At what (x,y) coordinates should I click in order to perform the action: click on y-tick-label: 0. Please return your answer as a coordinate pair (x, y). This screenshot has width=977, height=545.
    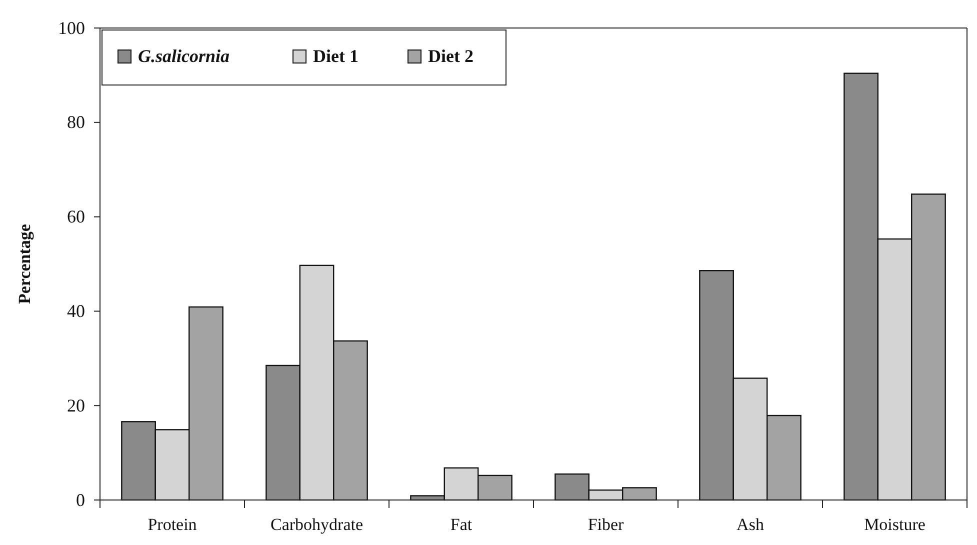
    Looking at the image, I should click on (80, 500).